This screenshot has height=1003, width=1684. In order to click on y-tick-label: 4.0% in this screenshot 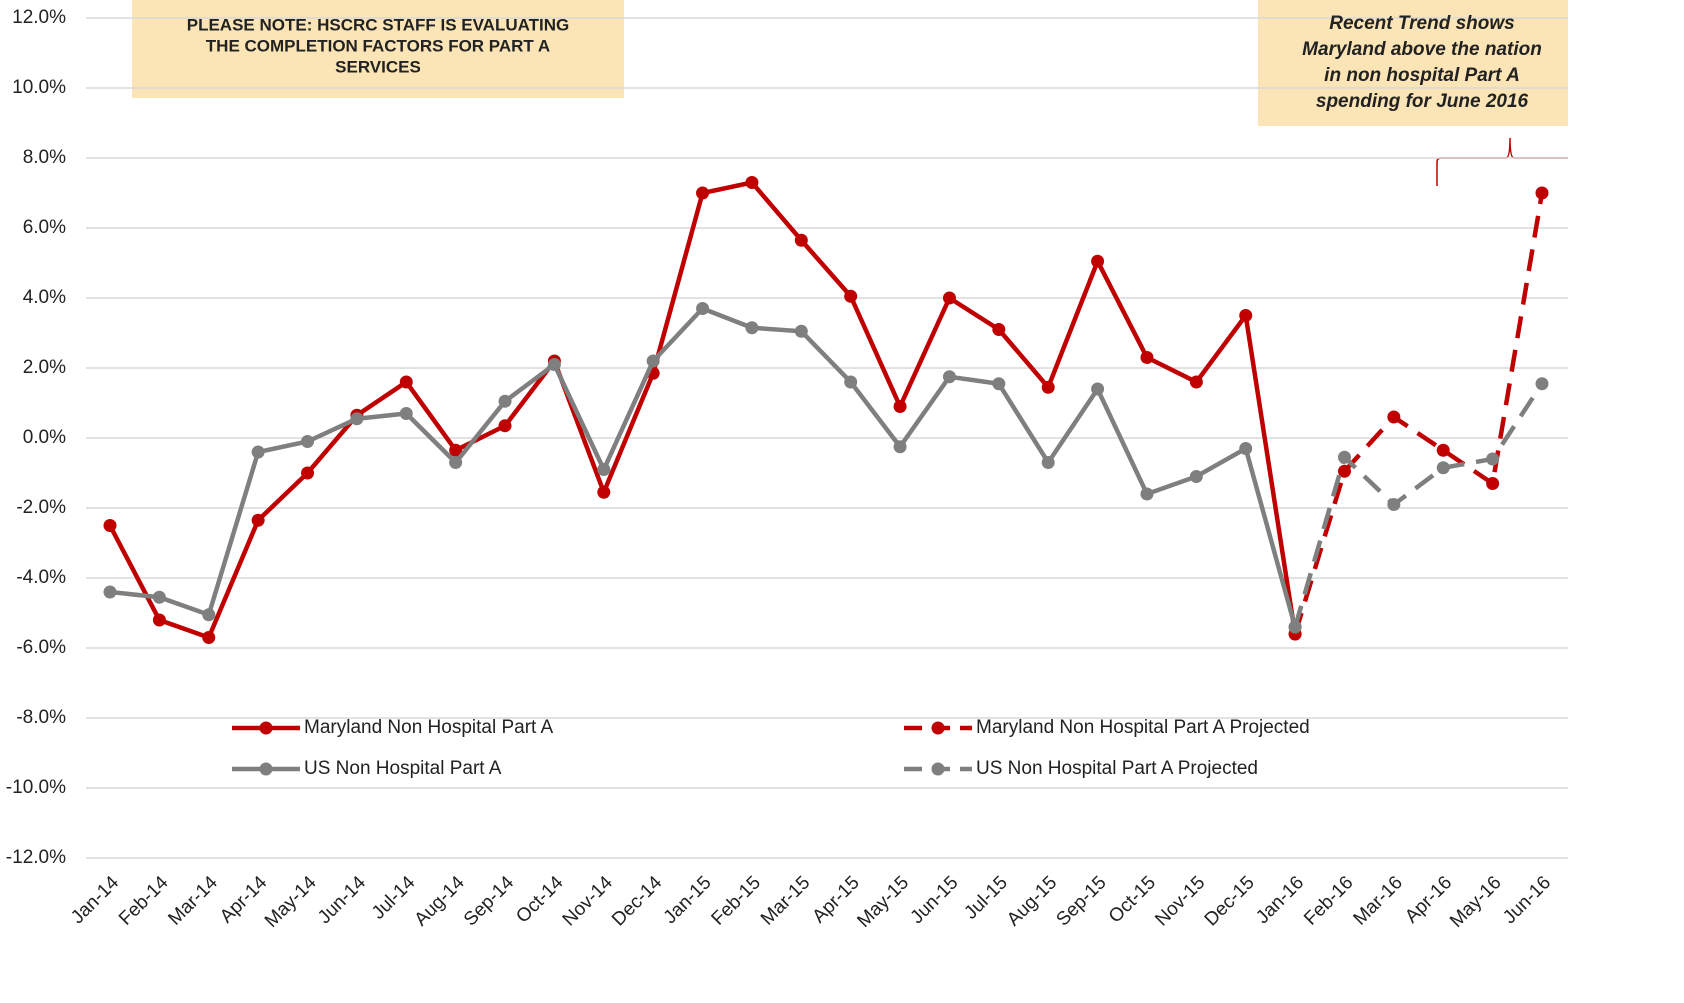, I will do `click(44, 297)`.